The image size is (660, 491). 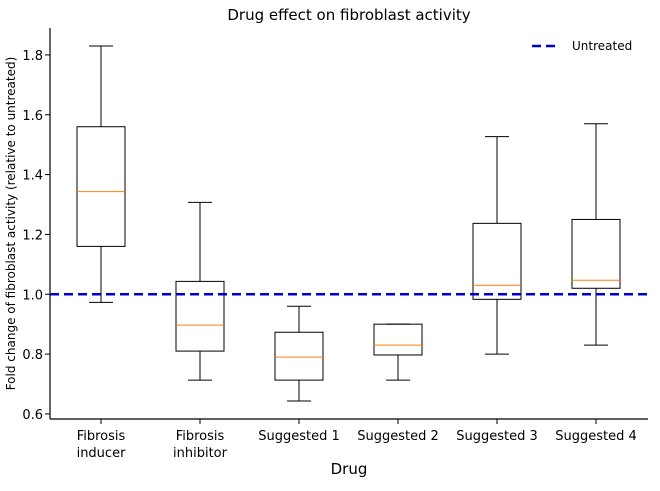 What do you see at coordinates (497, 436) in the screenshot?
I see `x-tick-label: Suggested 3` at bounding box center [497, 436].